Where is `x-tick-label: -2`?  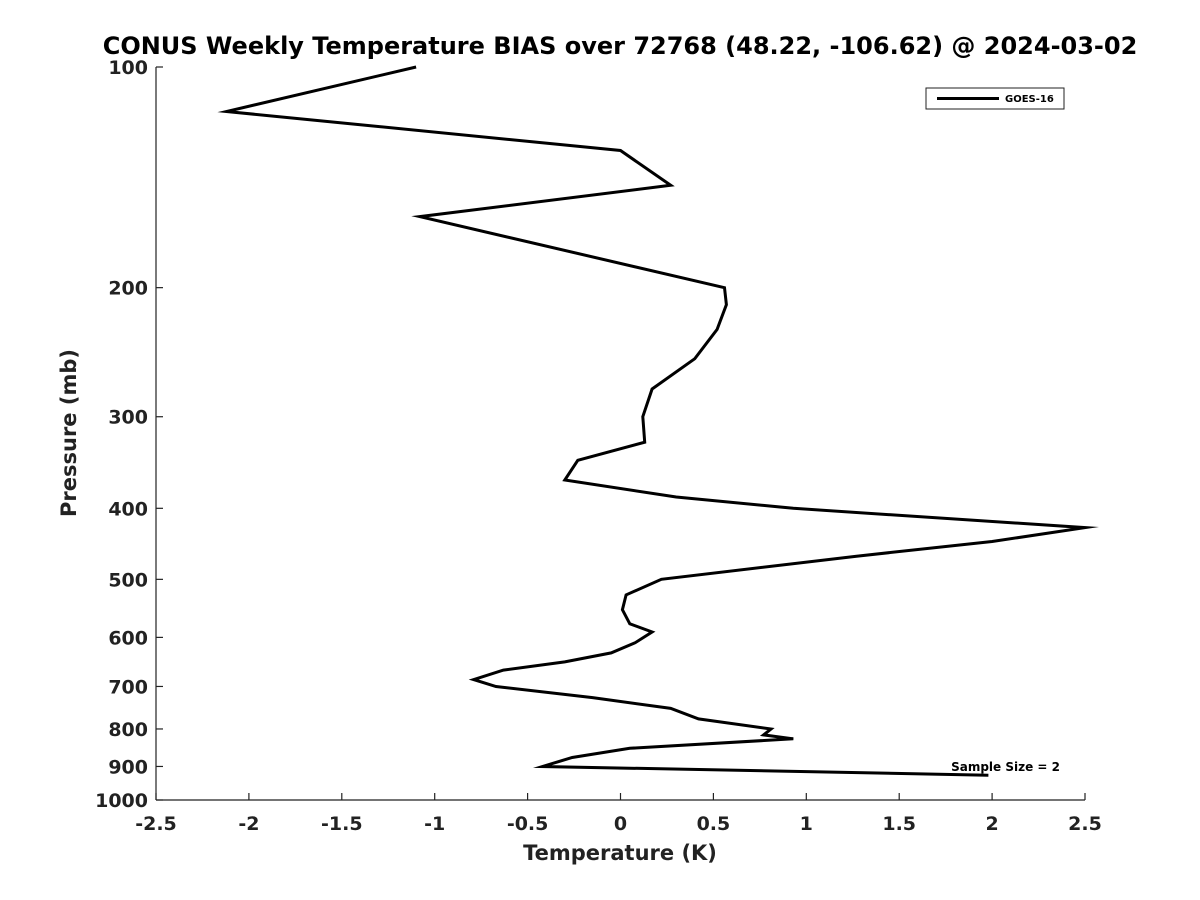 x-tick-label: -2 is located at coordinates (248, 824).